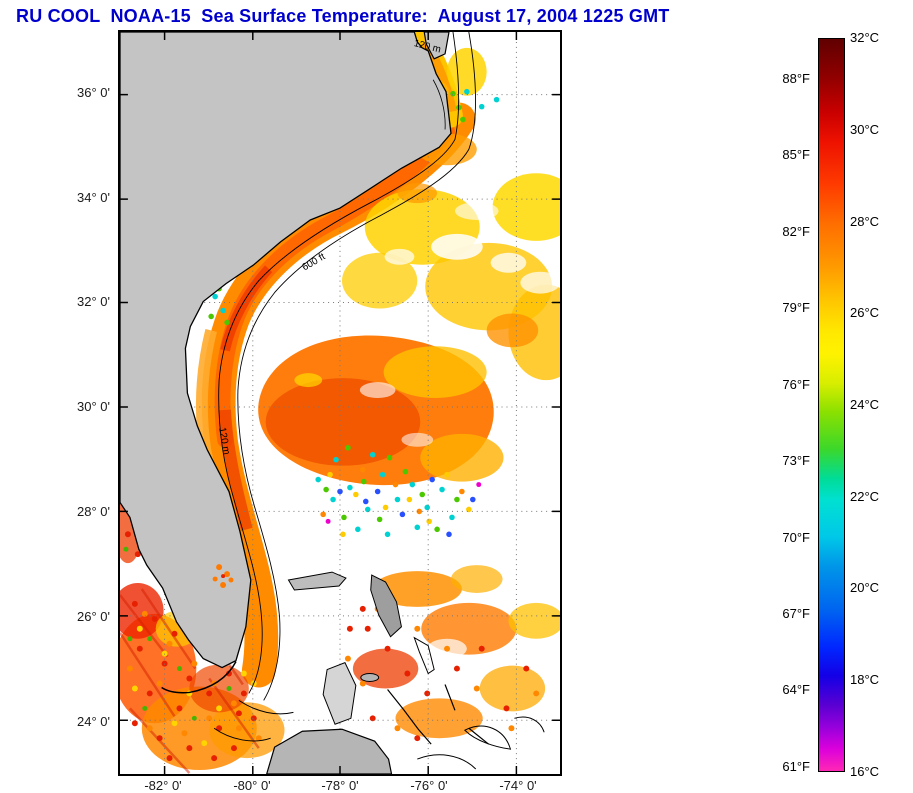 The width and height of the screenshot is (913, 793). Describe the element at coordinates (436, 46) in the screenshot. I see `delmarva-peninsula` at that location.